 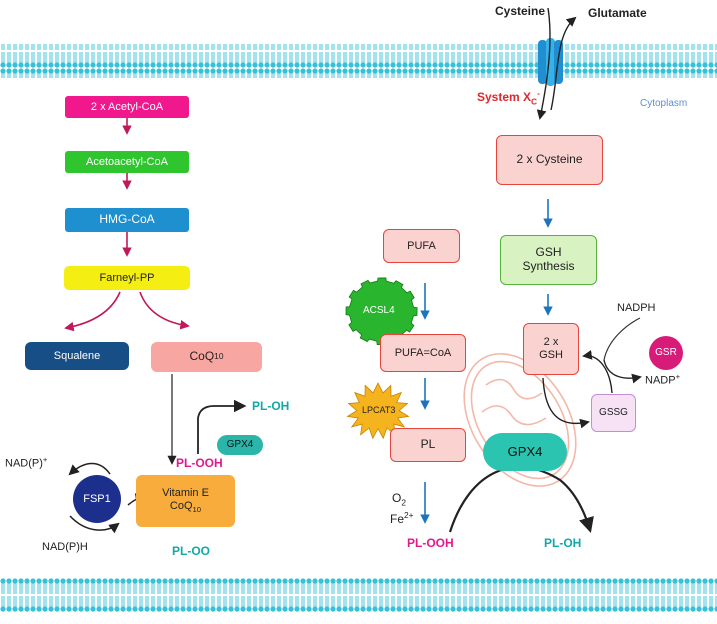 What do you see at coordinates (399, 499) in the screenshot?
I see `o2-label: O2` at bounding box center [399, 499].